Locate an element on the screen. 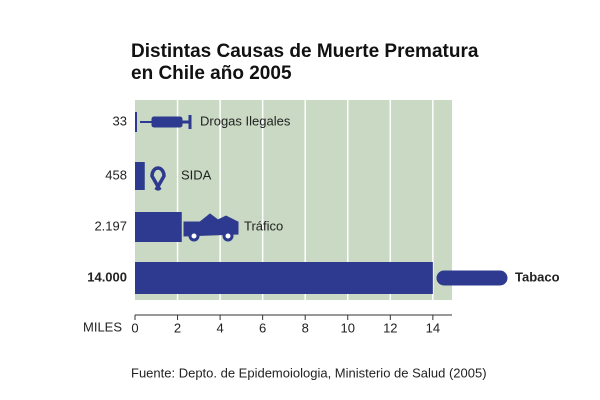 Image resolution: width=600 pixels, height=400 pixels. chart-title: Distintas Causas de Muerte Prematura is located at coordinates (305, 51).